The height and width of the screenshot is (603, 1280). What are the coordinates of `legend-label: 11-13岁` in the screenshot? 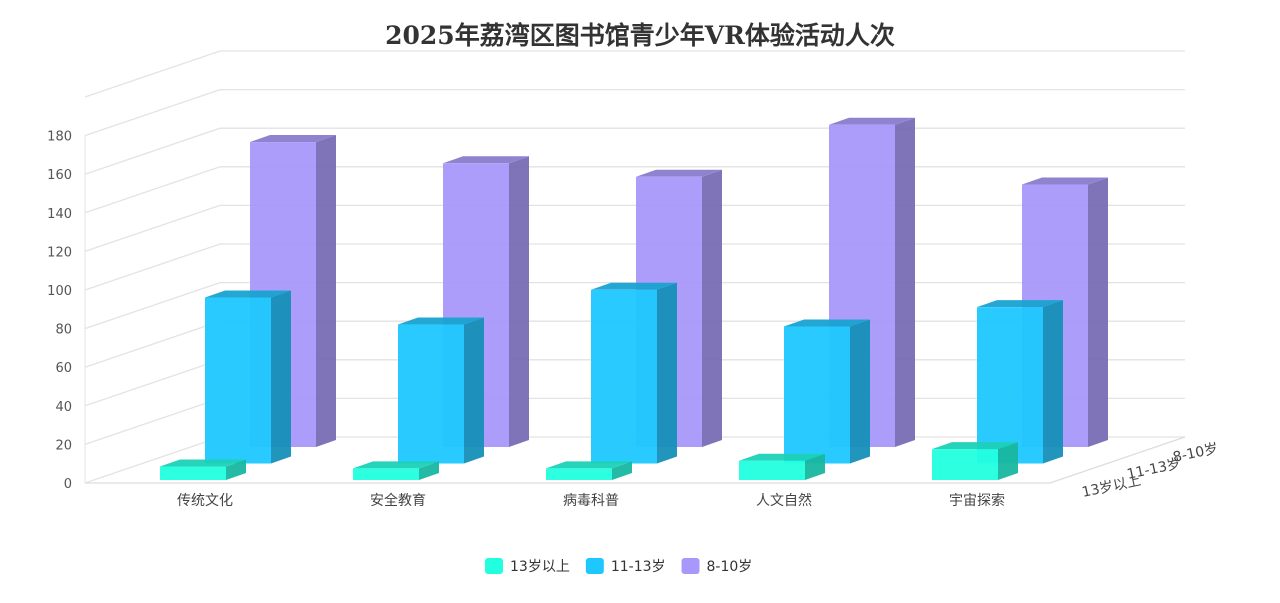 It's located at (638, 567).